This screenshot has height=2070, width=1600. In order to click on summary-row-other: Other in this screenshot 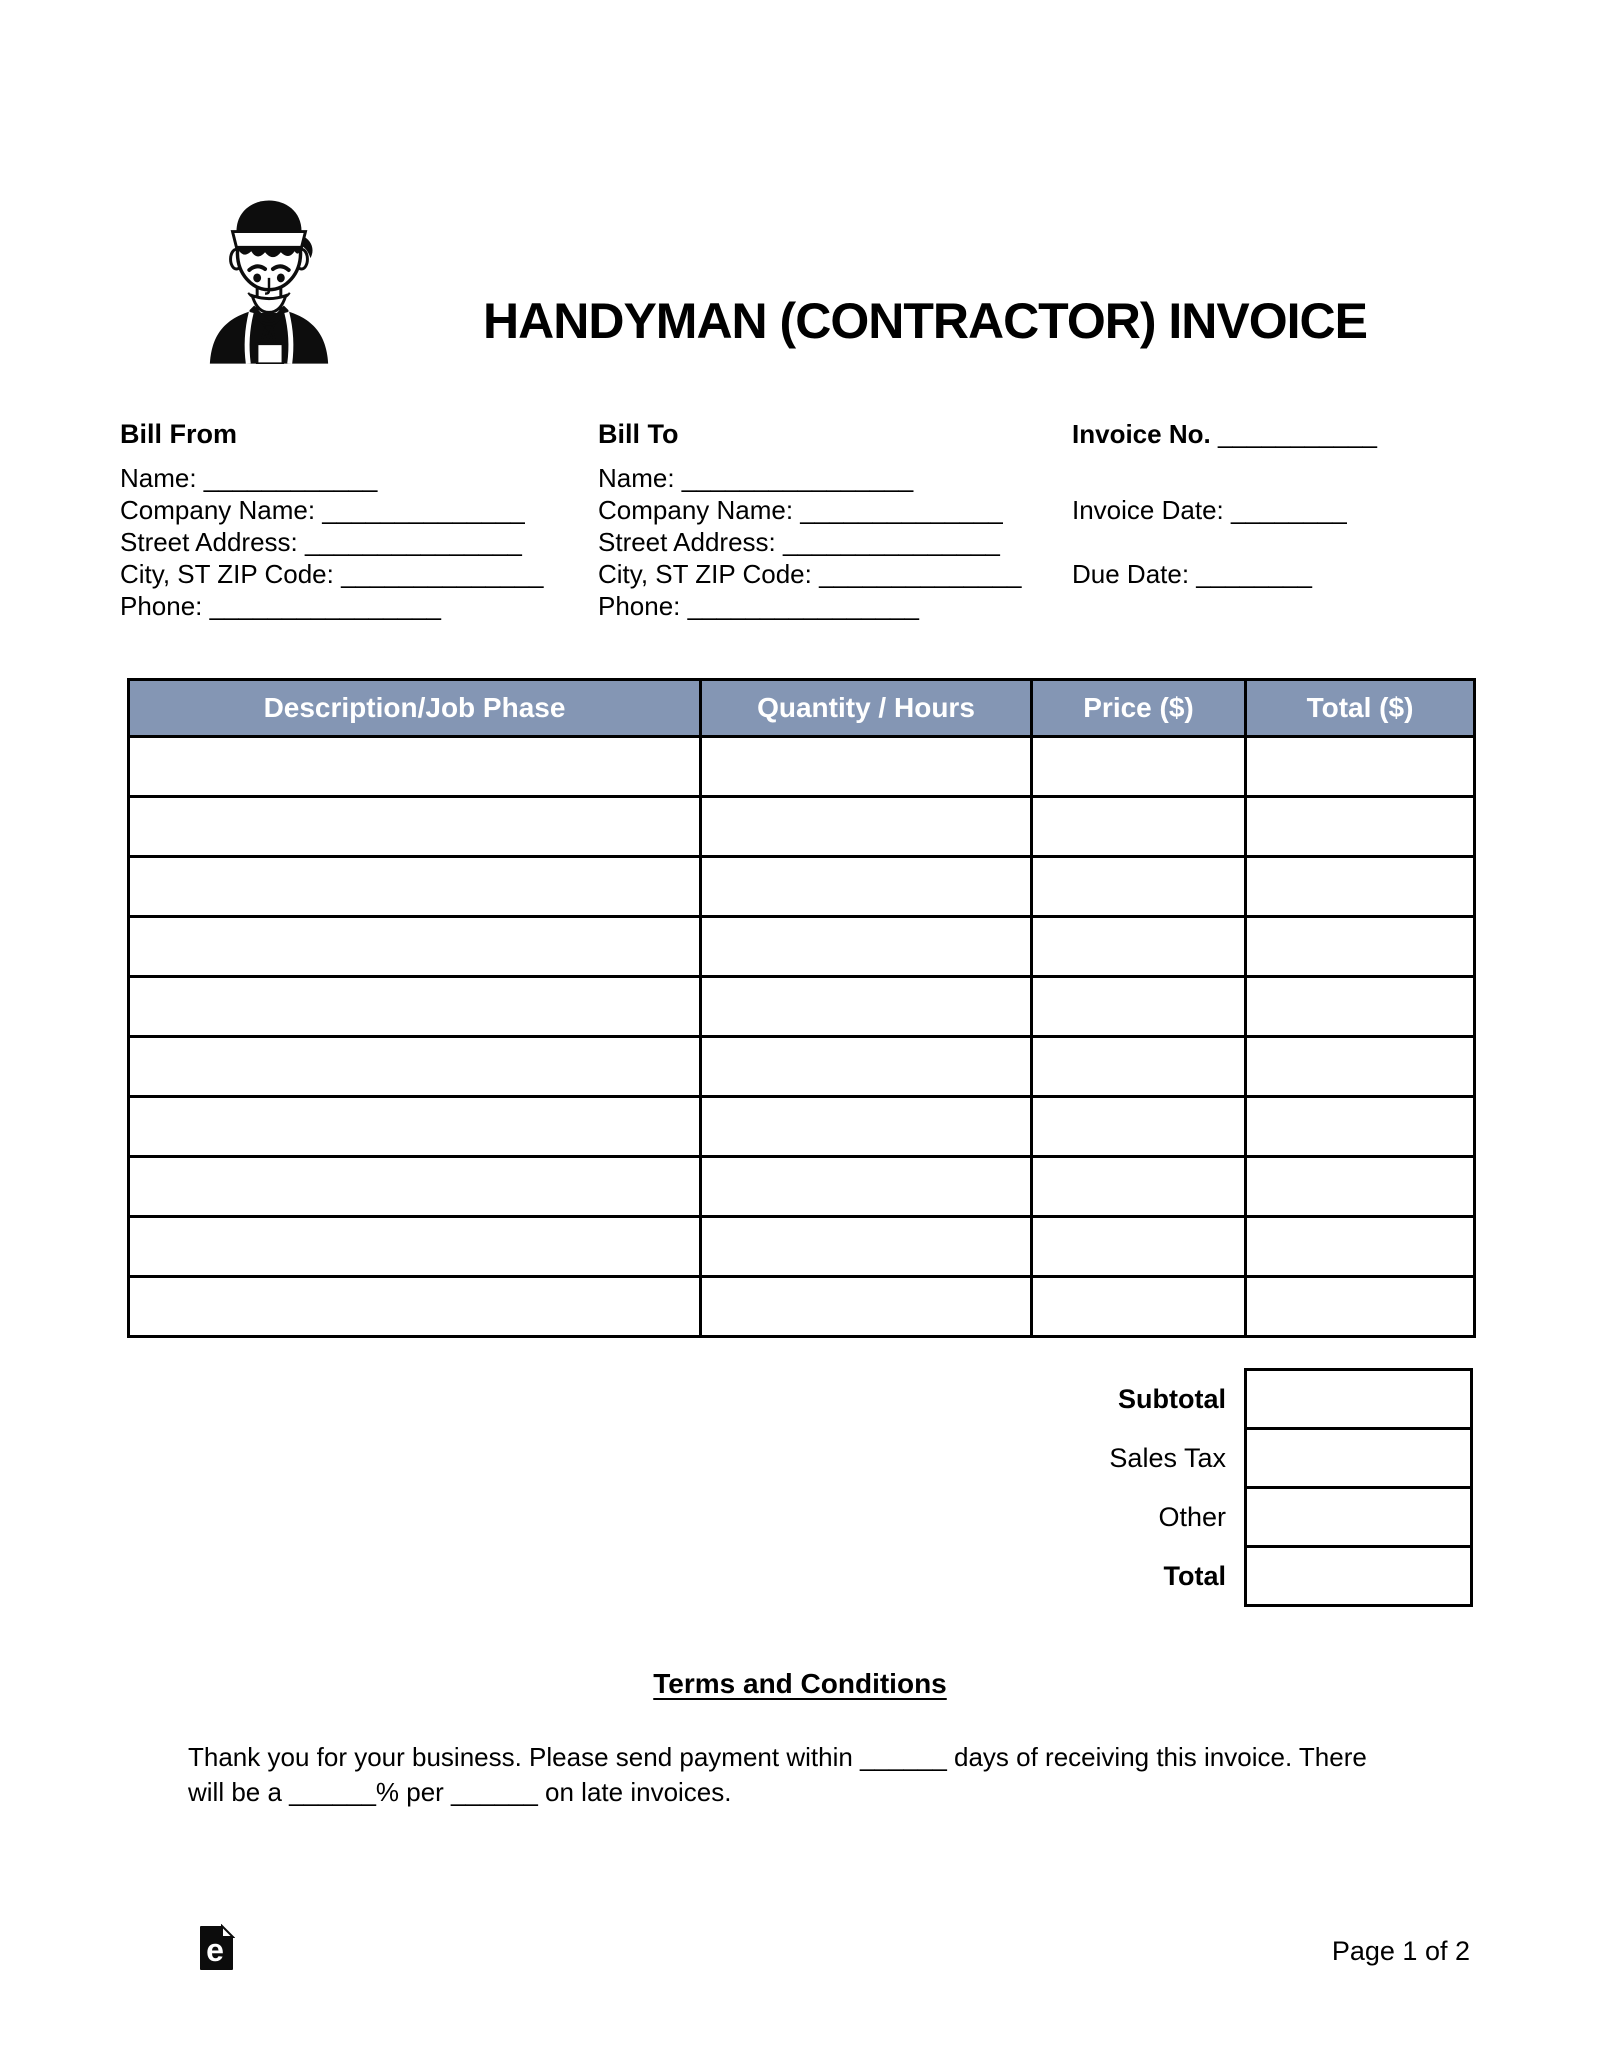, I will do `click(800, 1517)`.